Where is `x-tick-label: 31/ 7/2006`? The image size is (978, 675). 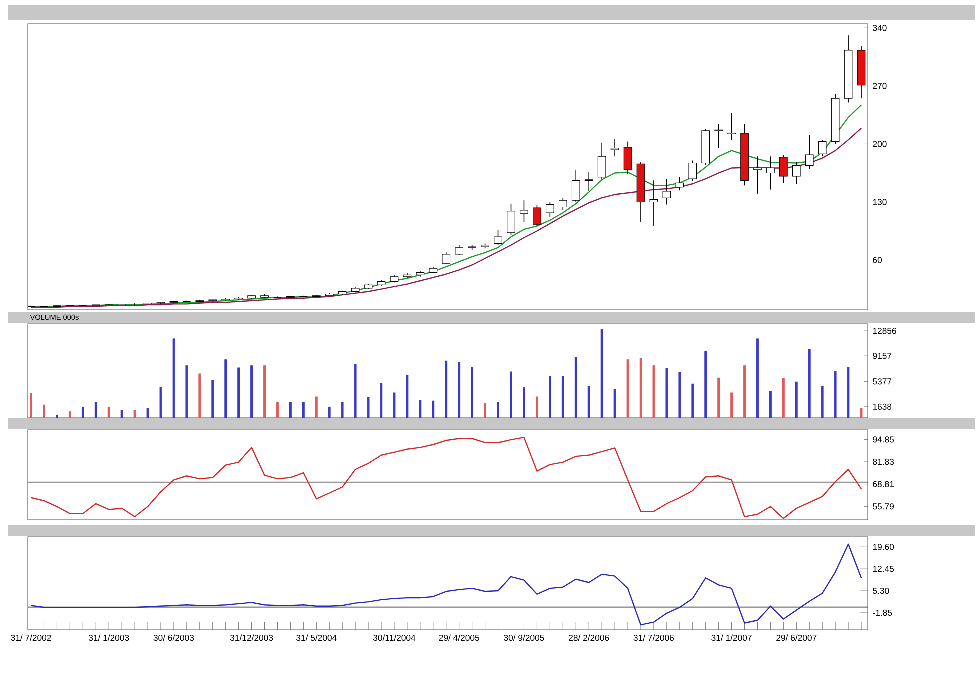
x-tick-label: 31/ 7/2006 is located at coordinates (654, 638).